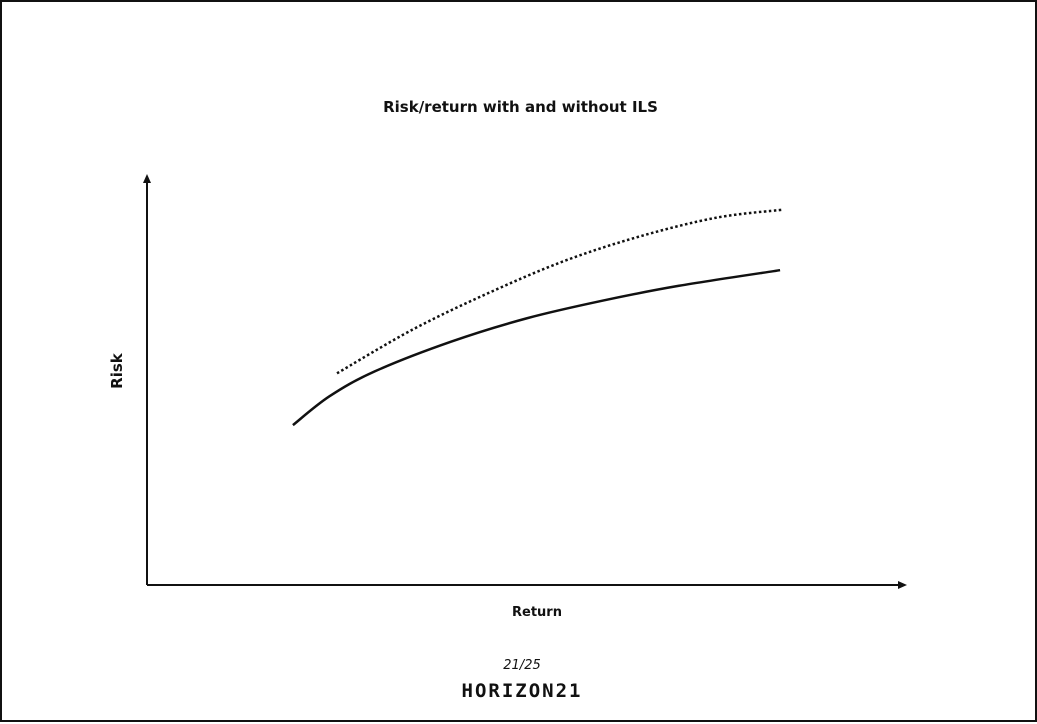  Describe the element at coordinates (537, 612) in the screenshot. I see `x-axis-label: Return` at that location.